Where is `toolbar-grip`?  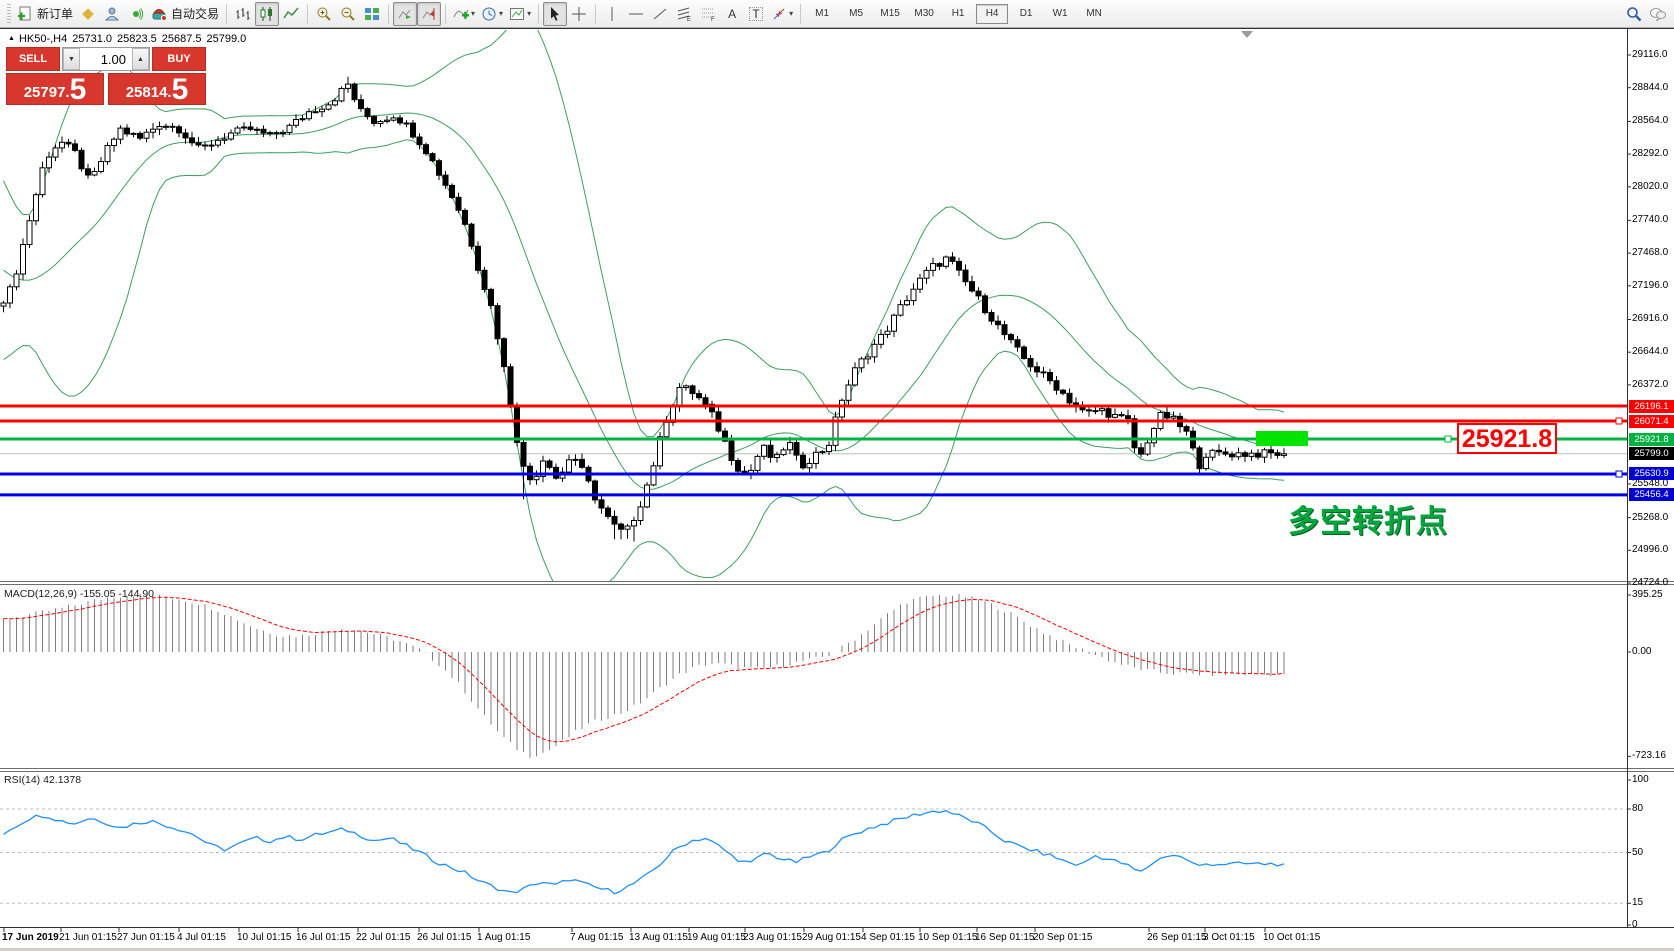 toolbar-grip is located at coordinates (9, 13).